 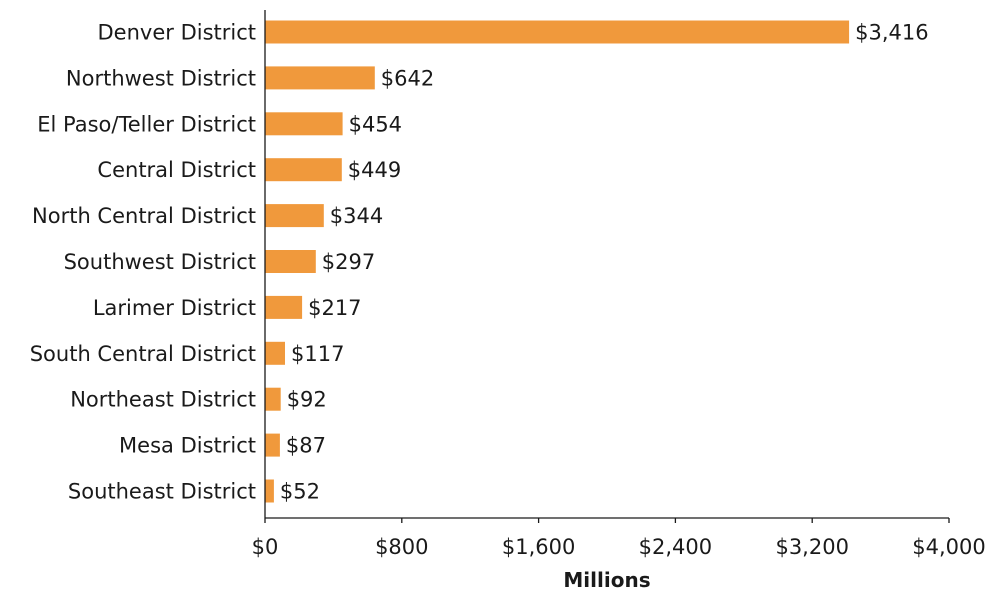 I want to click on x-tick-label-3200: $3,200, so click(x=811, y=547).